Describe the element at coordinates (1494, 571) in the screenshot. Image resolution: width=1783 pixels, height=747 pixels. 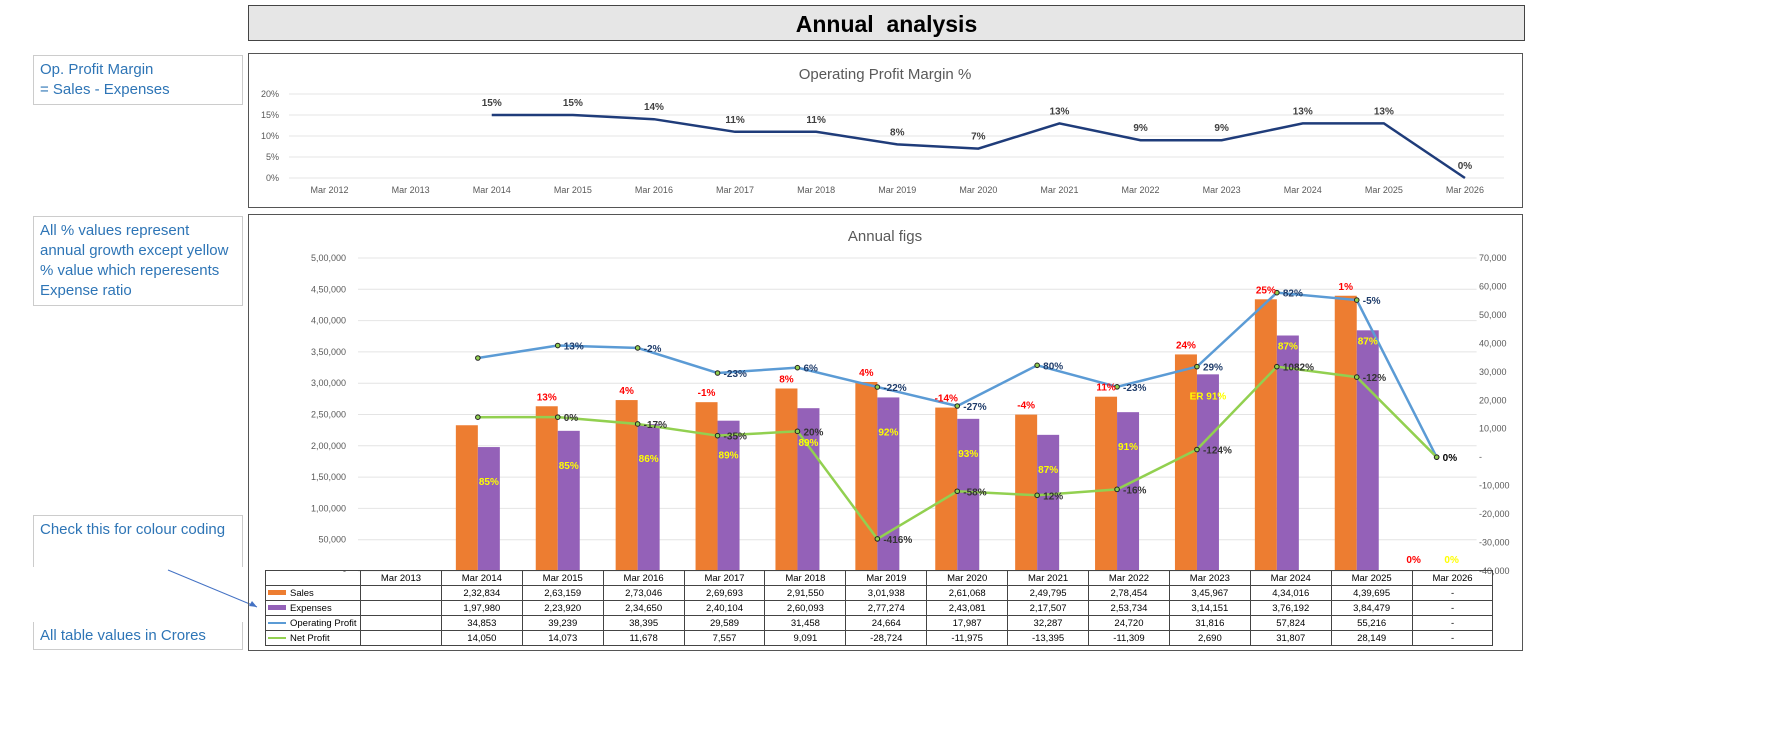
I see `y-right-tick-label: -40,000` at that location.